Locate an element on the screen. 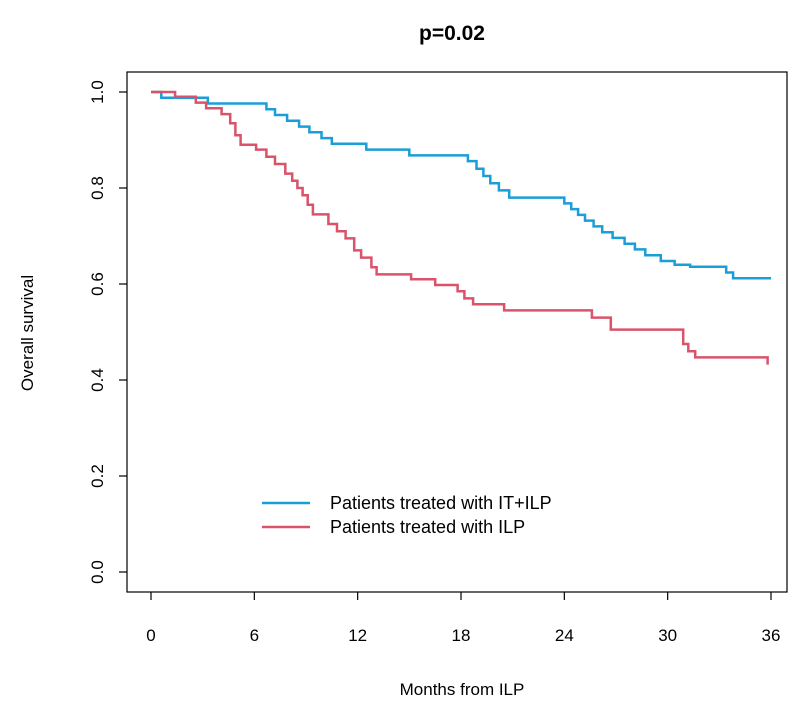 Image resolution: width=788 pixels, height=702 pixels. x-tick-label: 0 is located at coordinates (150, 635).